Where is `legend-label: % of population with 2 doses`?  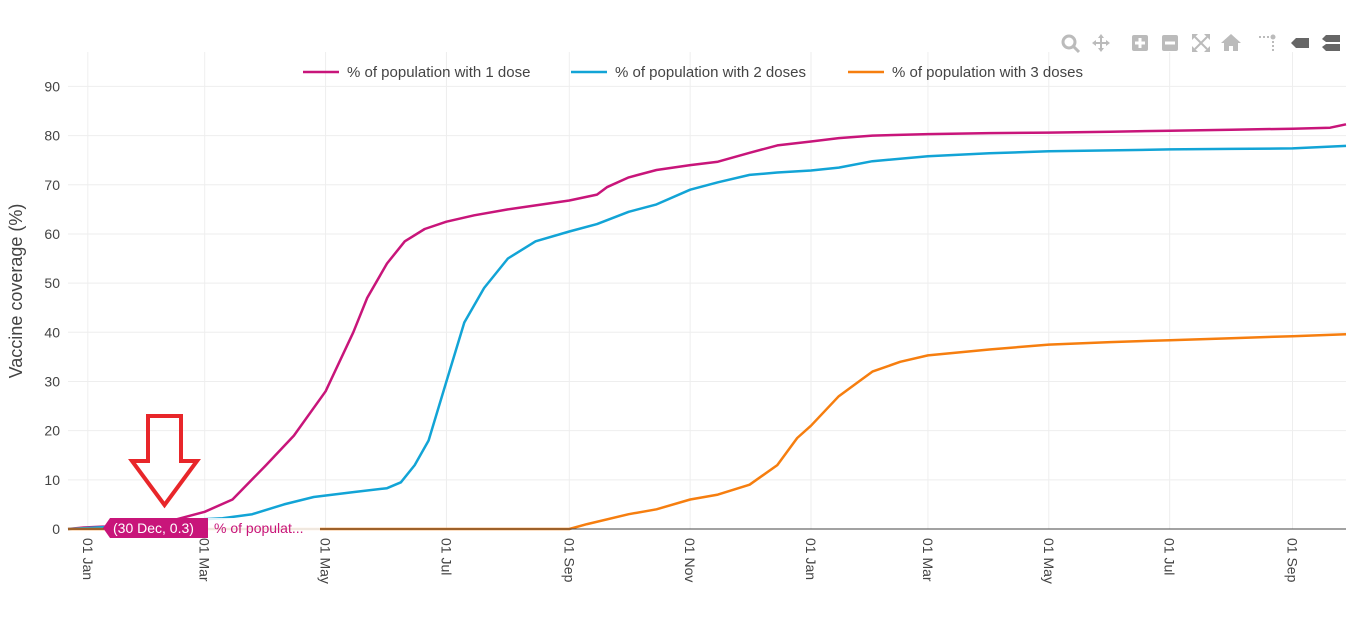 legend-label: % of population with 2 doses is located at coordinates (710, 72).